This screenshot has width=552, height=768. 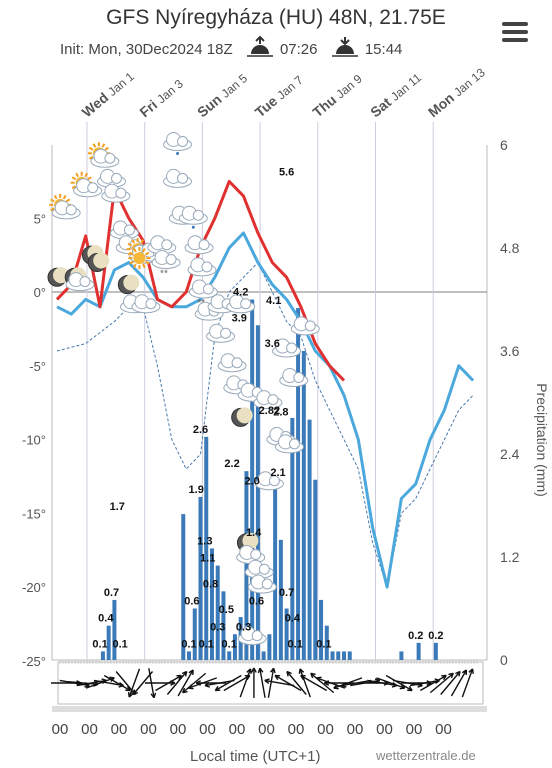 What do you see at coordinates (273, 301) in the screenshot?
I see `precip-value-label: 4.1` at bounding box center [273, 301].